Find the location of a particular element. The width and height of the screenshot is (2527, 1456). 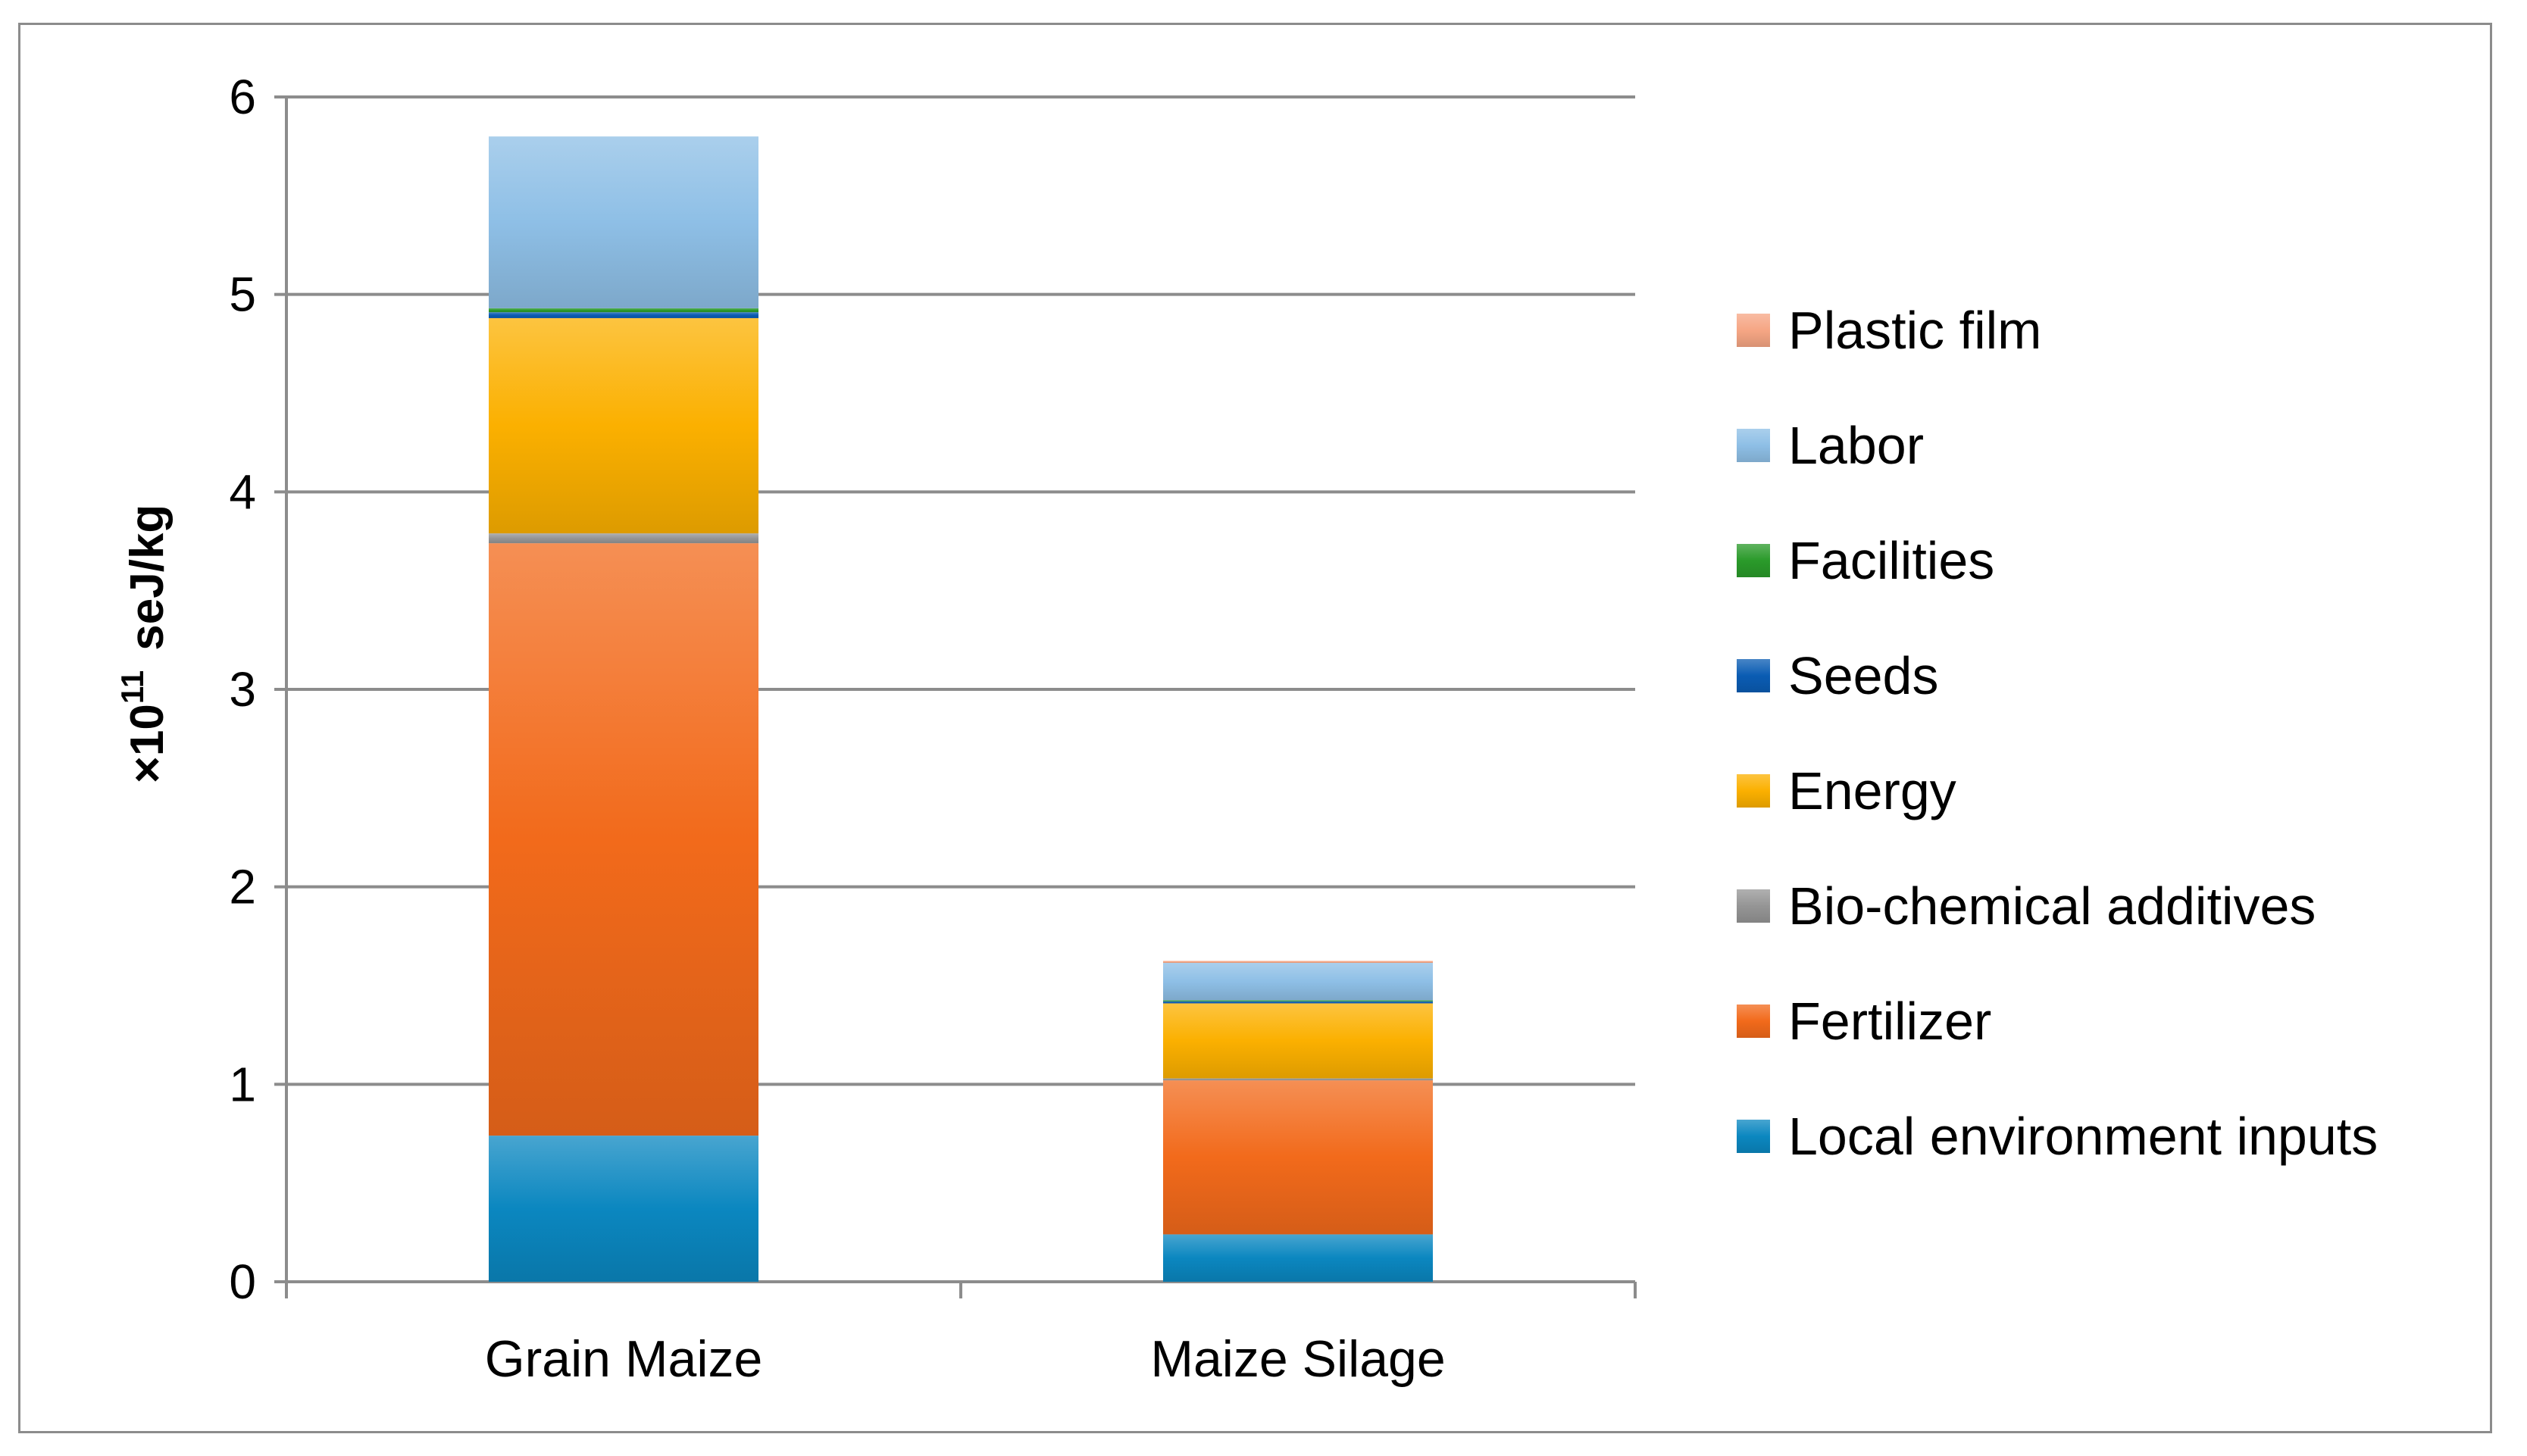

x-category-labels: Grain Maize Maize Silage is located at coordinates (965, 1359).